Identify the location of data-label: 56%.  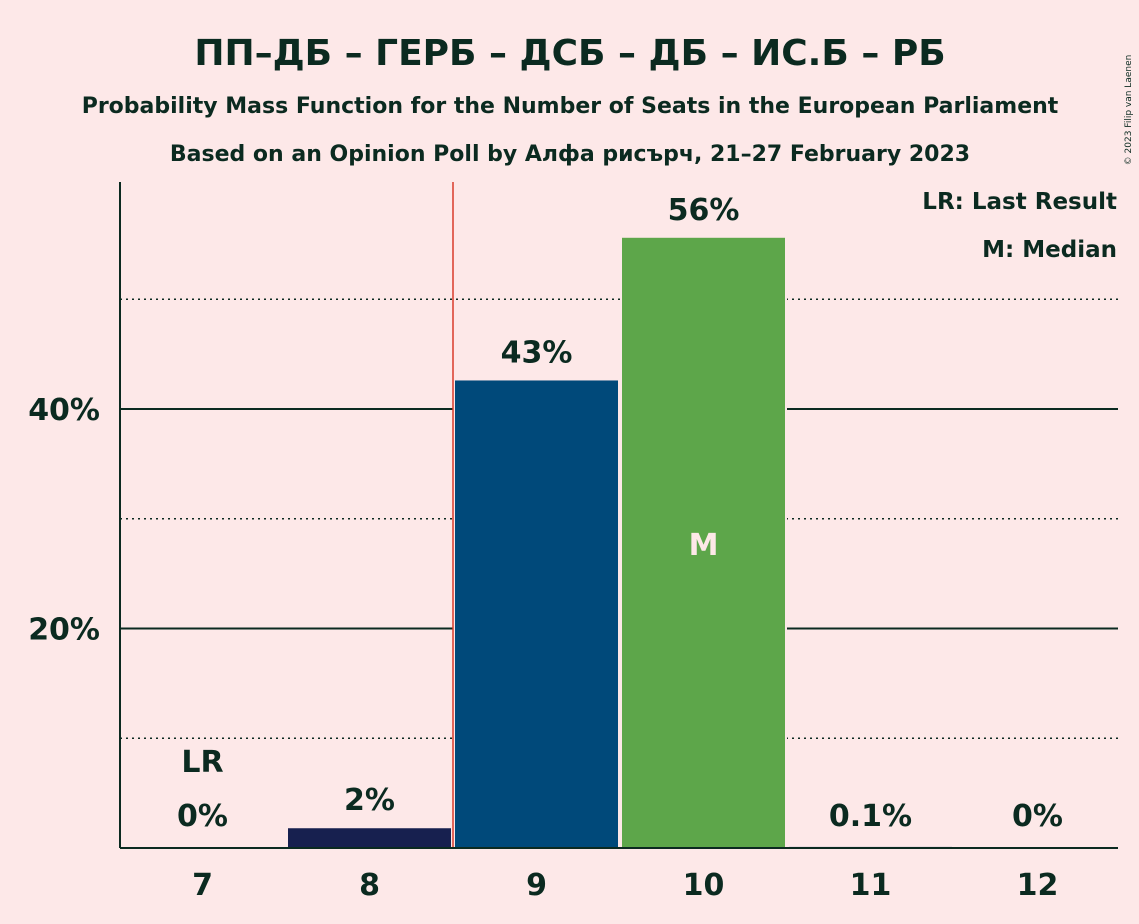
(704, 210).